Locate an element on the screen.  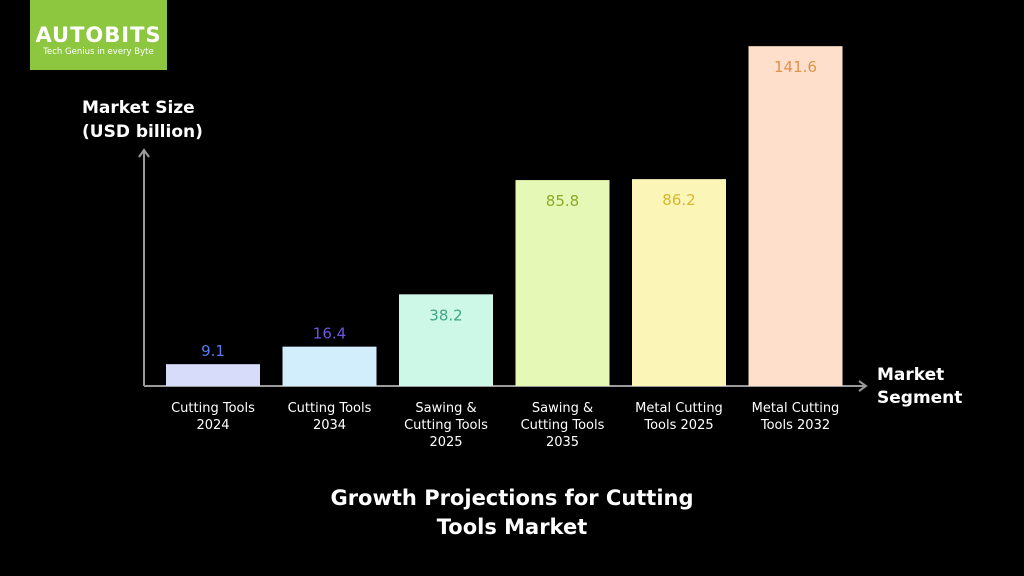
logo-tagline: Tech Genius in every Byte is located at coordinates (98, 52).